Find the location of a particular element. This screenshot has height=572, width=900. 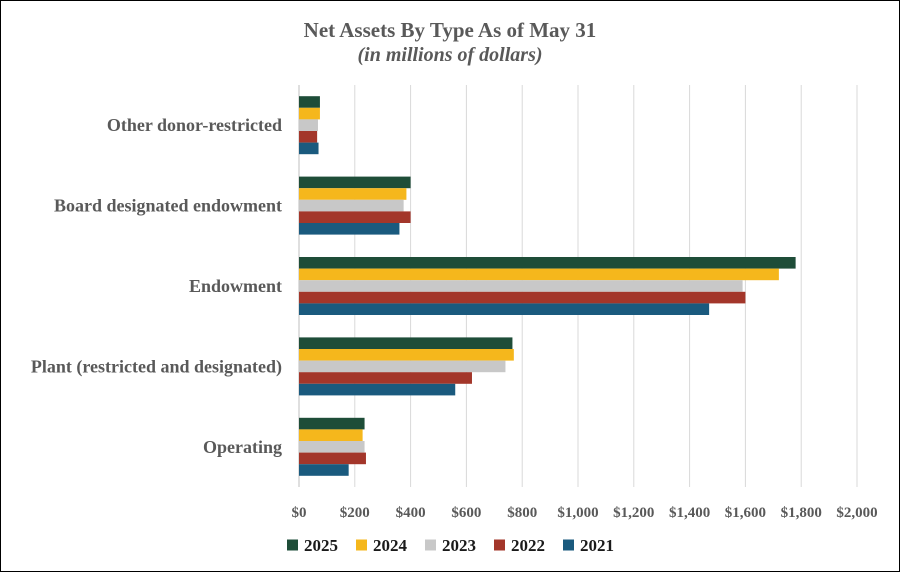

legend-label-2022: 2022 is located at coordinates (528, 545).